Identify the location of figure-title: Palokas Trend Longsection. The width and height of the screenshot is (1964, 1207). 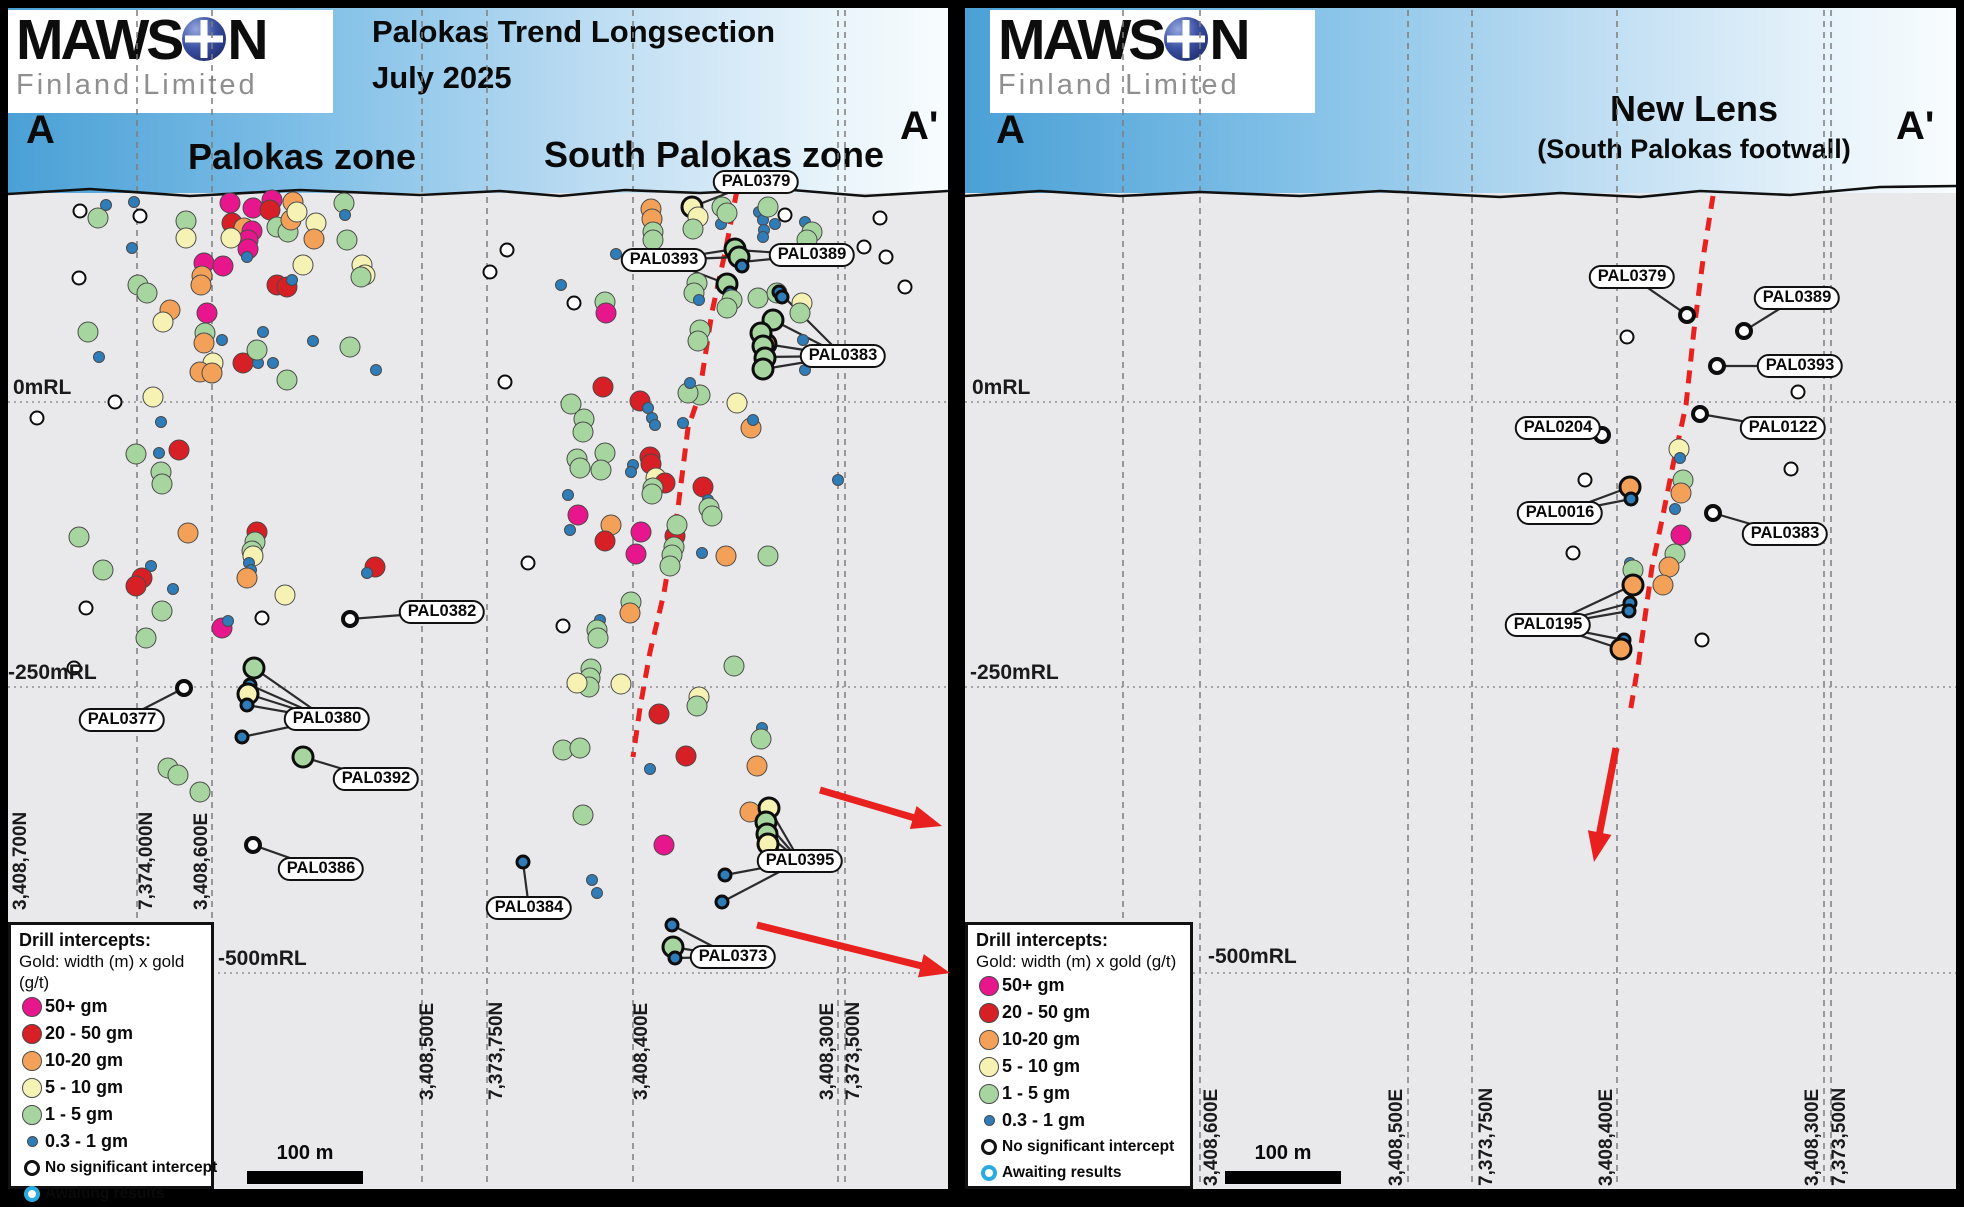
(574, 31).